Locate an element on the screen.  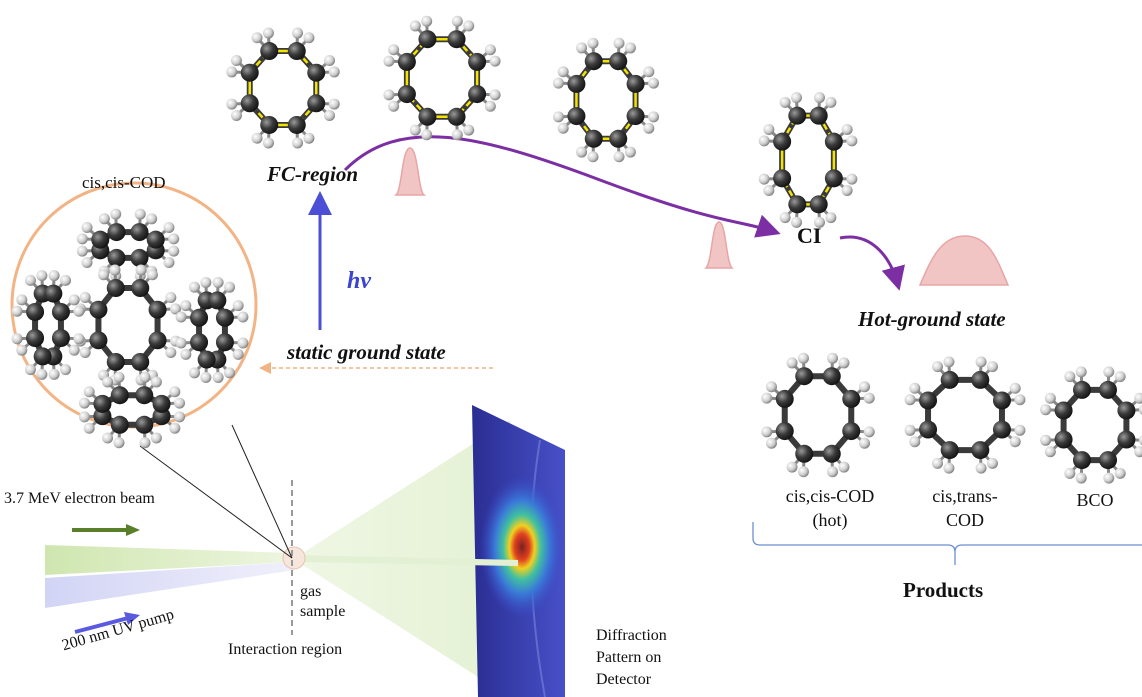
hv-label: hν is located at coordinates (359, 281).